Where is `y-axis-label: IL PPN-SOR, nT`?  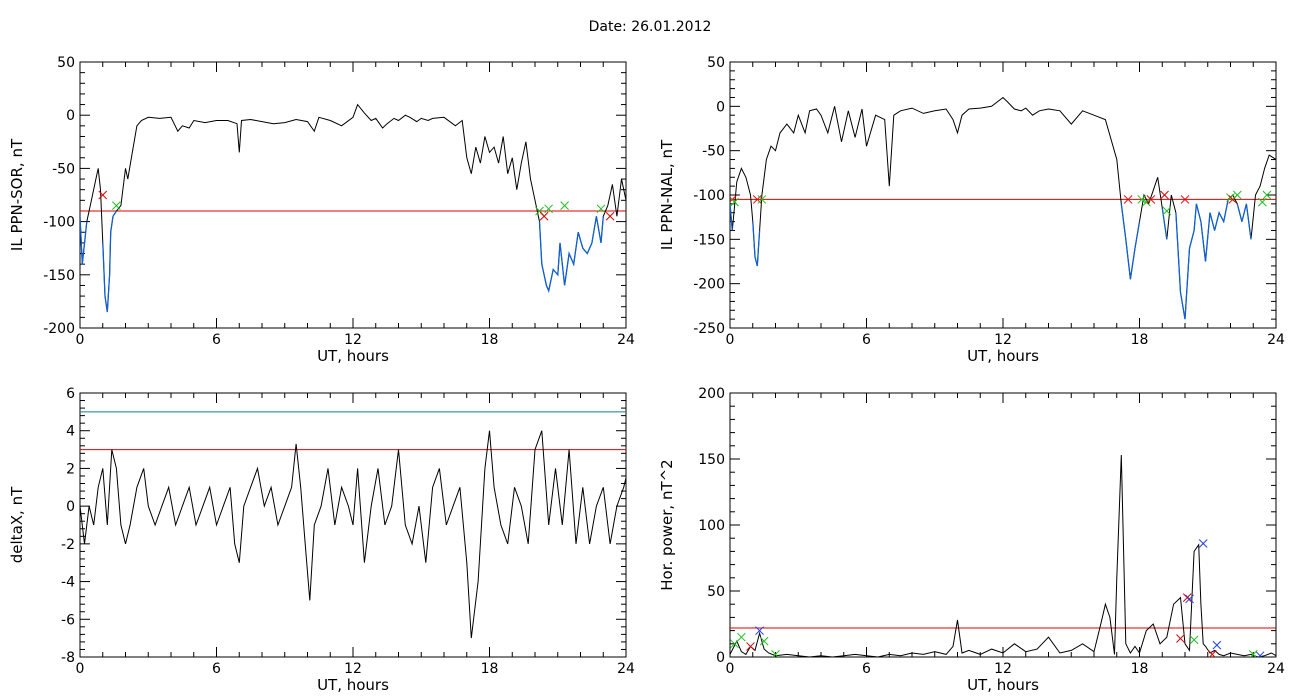 y-axis-label: IL PPN-SOR, nT is located at coordinates (17, 194).